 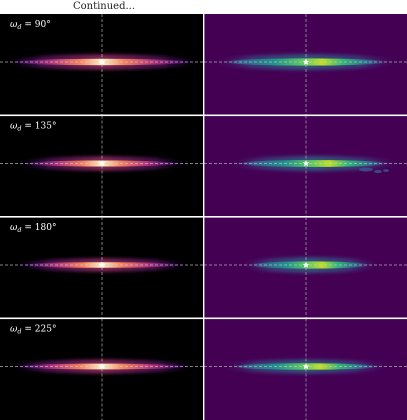 I want to click on column-separator, so click(x=204, y=217).